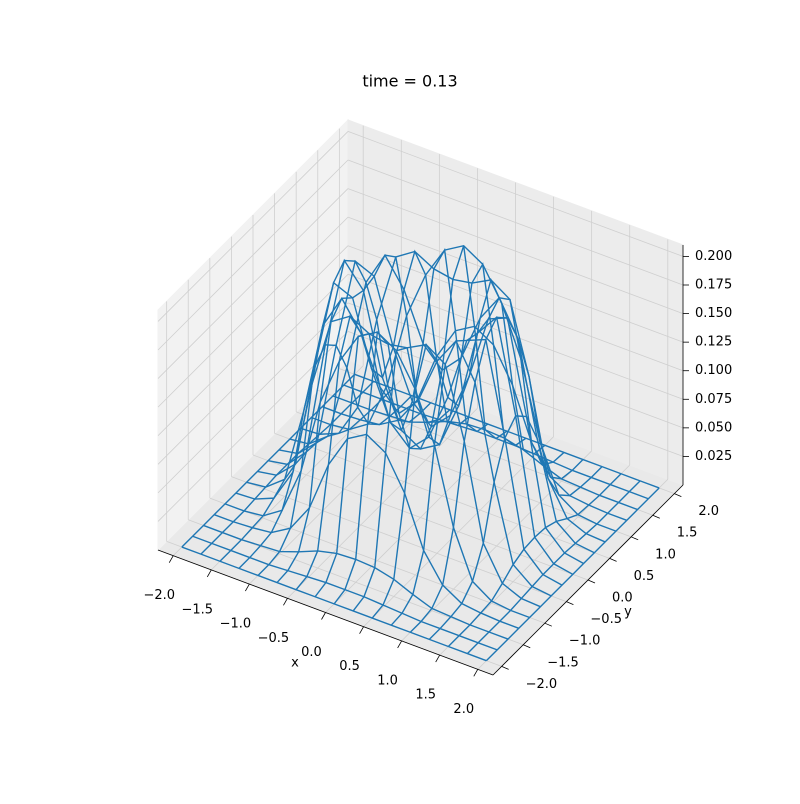 The height and width of the screenshot is (804, 800). Describe the element at coordinates (713, 256) in the screenshot. I see `z-tick-label: 0.200` at that location.